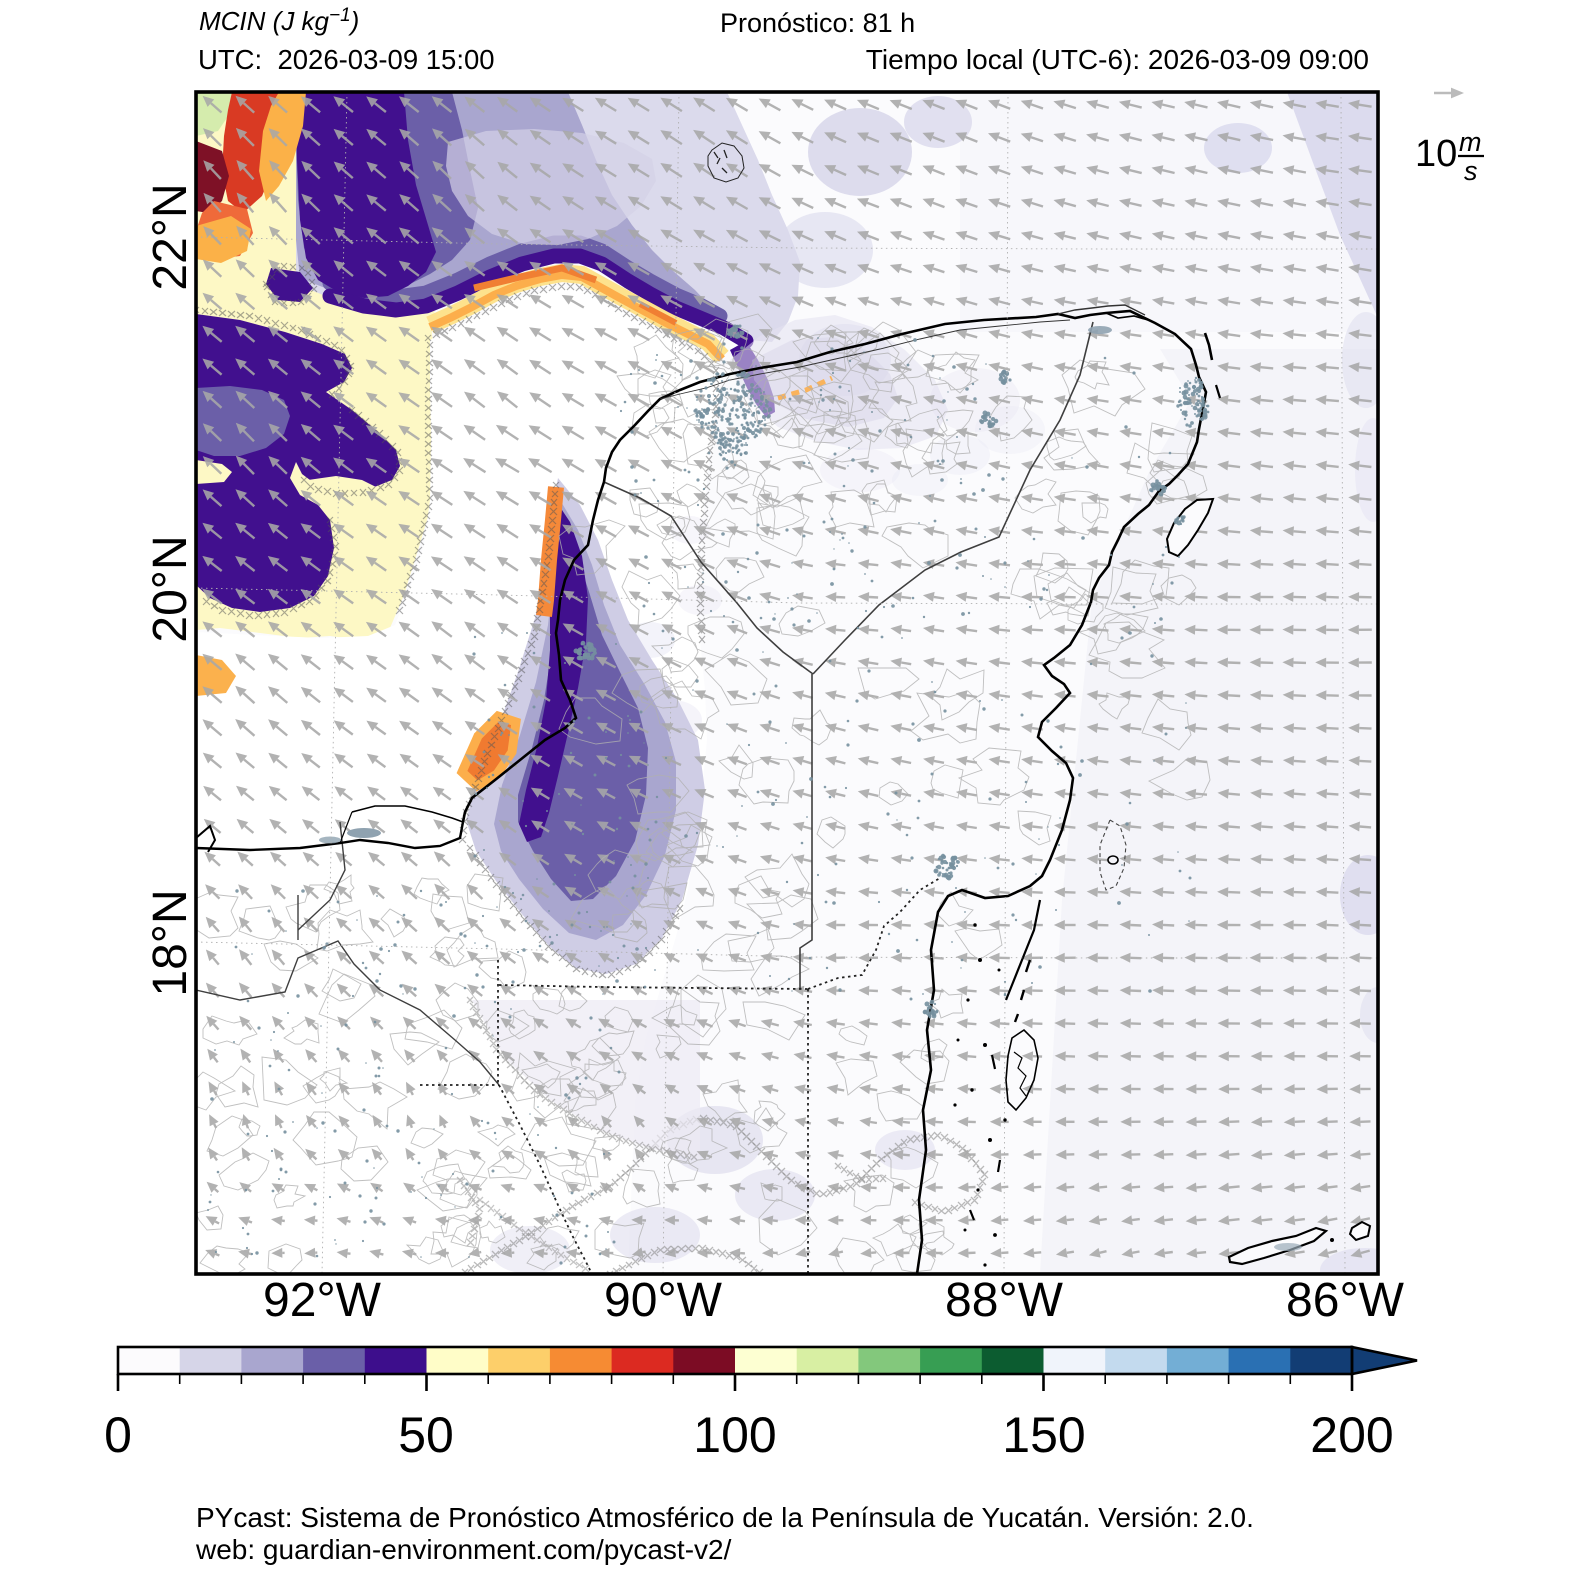 This screenshot has width=1574, height=1574. What do you see at coordinates (1470, 142) in the screenshot?
I see `svg-text: m` at bounding box center [1470, 142].